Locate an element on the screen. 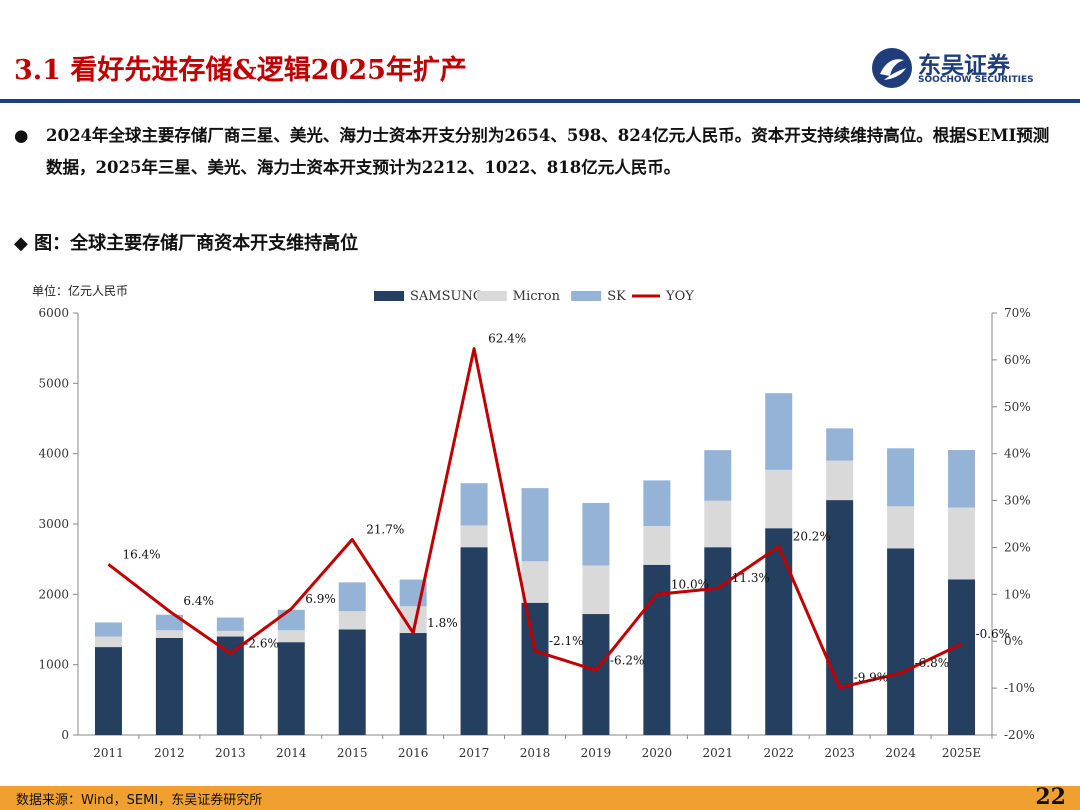 Image resolution: width=1080 pixels, height=810 pixels. y-right-tick-label: 40% is located at coordinates (1017, 454).